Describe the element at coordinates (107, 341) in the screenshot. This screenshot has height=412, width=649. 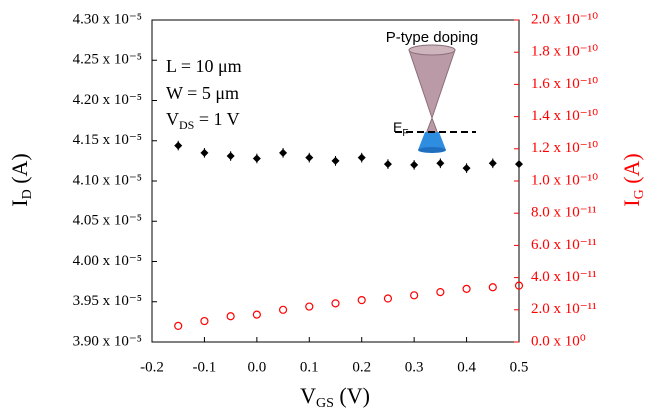
I see `y-tick-label: 3.90 x 10⁻⁵` at that location.